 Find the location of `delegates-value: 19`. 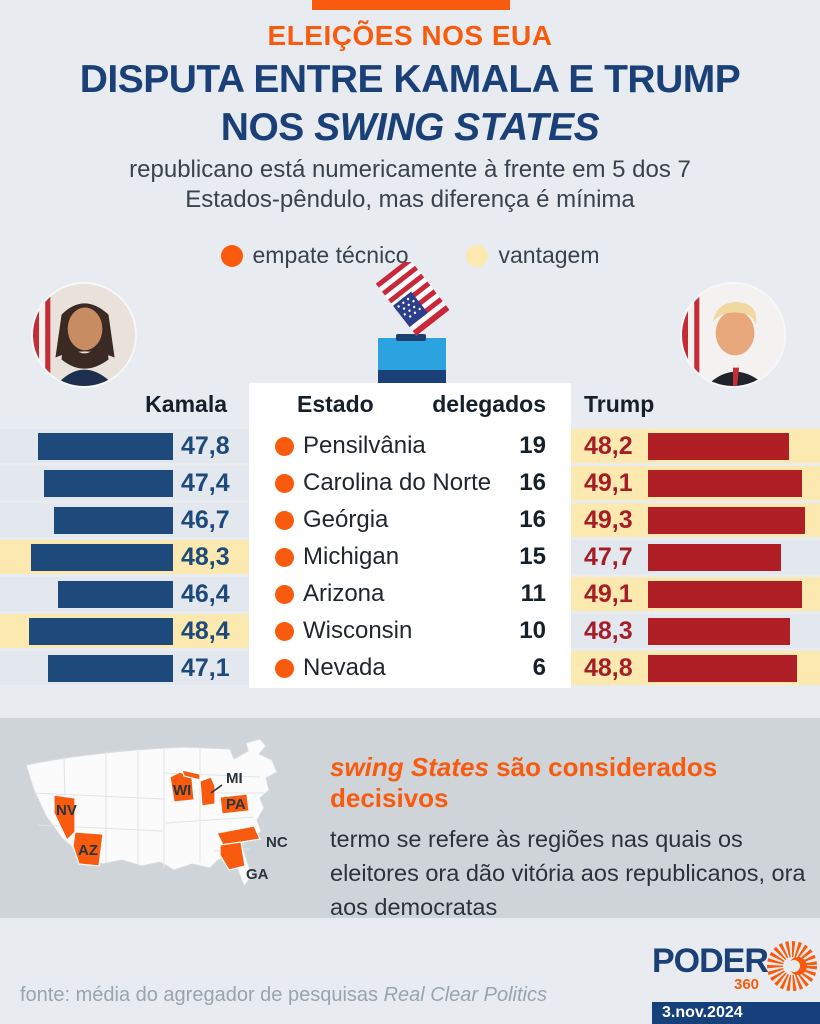

delegates-value: 19 is located at coordinates (532, 445).